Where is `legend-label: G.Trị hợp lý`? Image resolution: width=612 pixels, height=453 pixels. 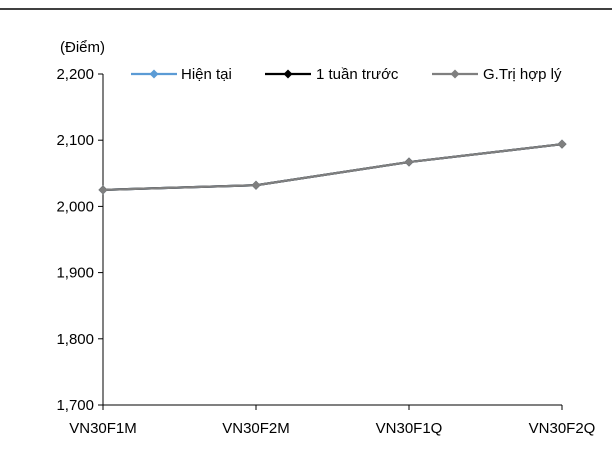 legend-label: G.Trị hợp lý is located at coordinates (522, 74).